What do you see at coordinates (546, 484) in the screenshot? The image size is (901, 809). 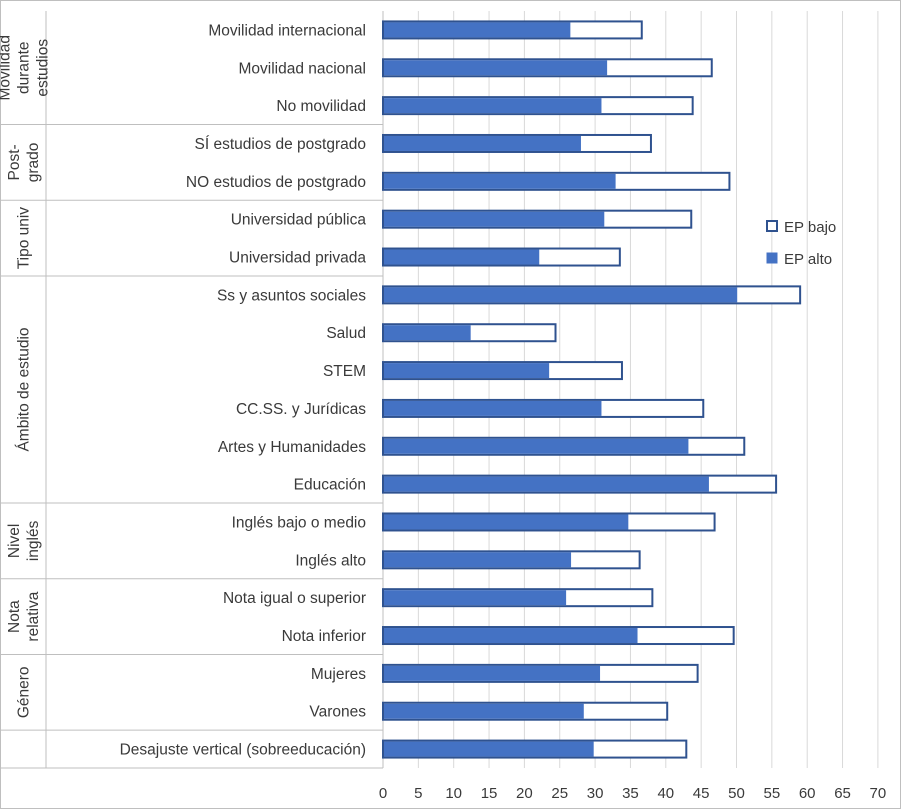 I see `bar-ep-alto-educaci-n` at bounding box center [546, 484].